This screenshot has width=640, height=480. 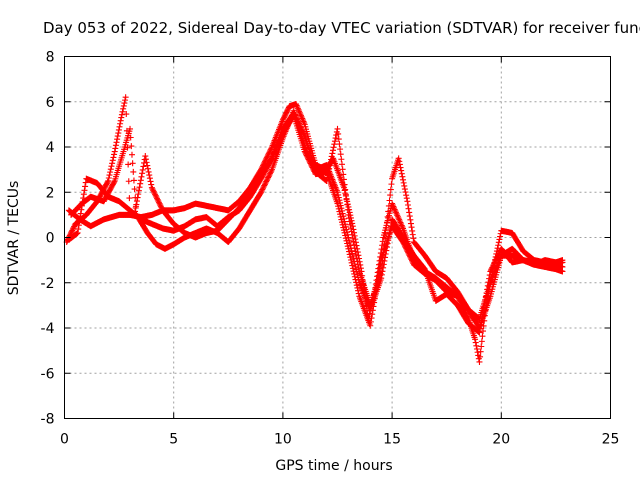 What do you see at coordinates (173, 440) in the screenshot?
I see `x-tick-label: 5` at bounding box center [173, 440].